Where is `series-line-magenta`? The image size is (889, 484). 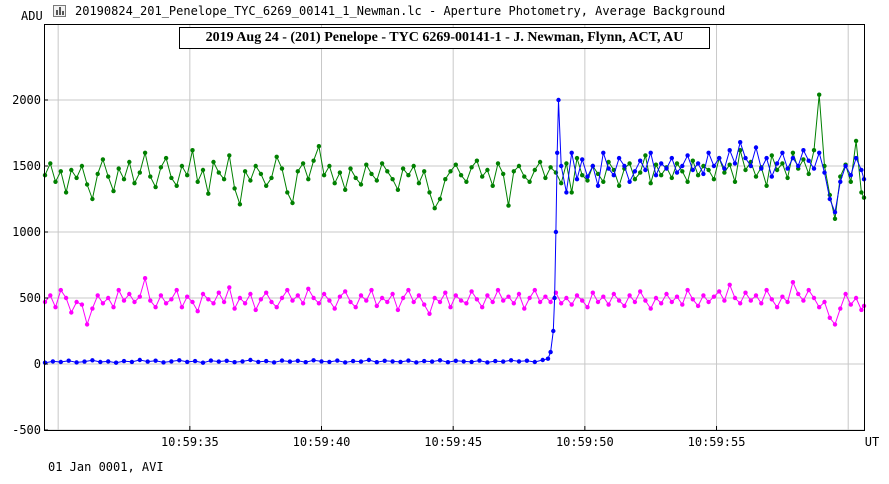 series-line-magenta is located at coordinates (454, 301).